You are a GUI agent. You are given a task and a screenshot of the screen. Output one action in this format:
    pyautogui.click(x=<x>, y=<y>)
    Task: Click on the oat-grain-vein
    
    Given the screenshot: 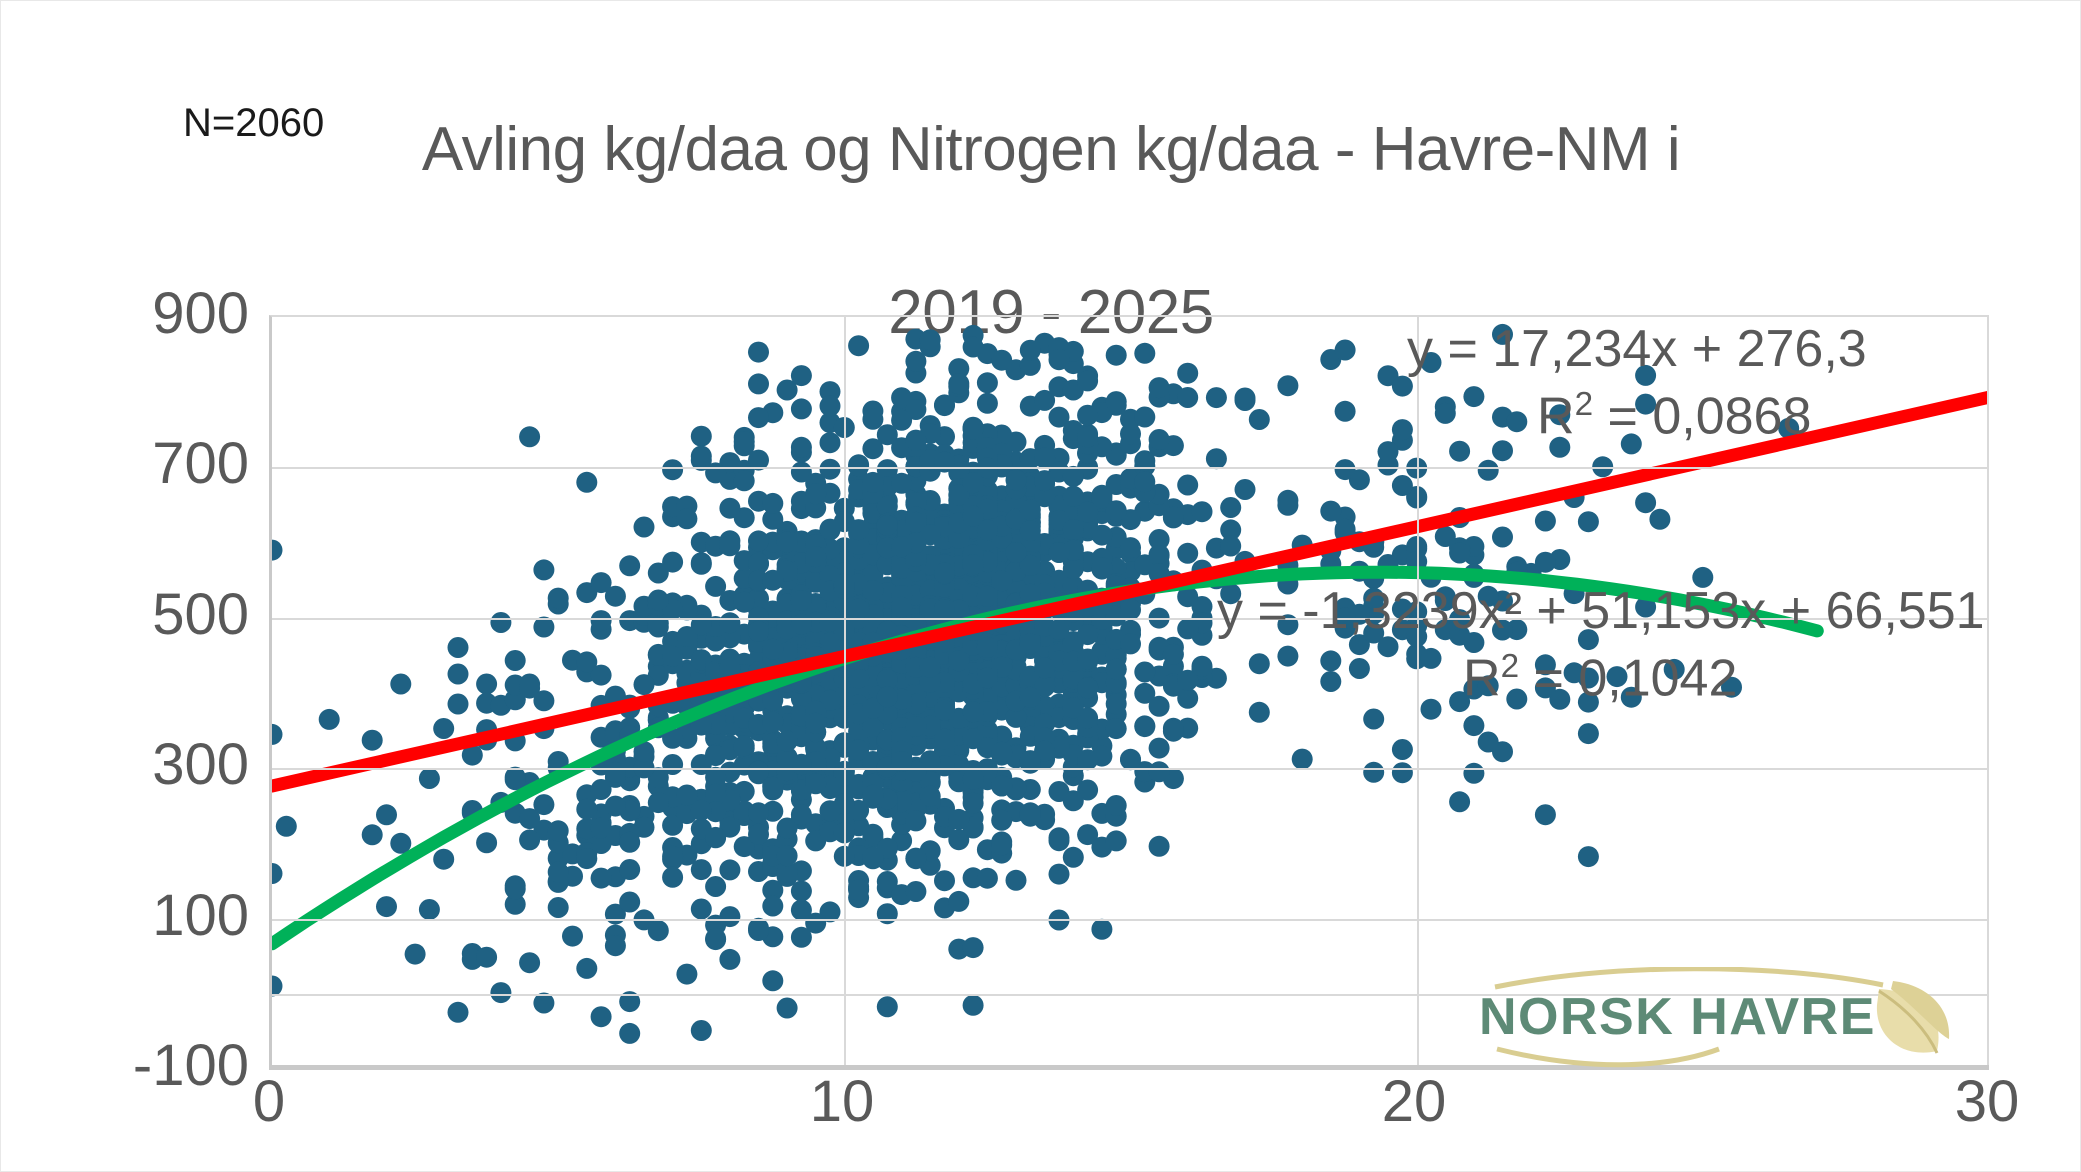 What is the action you would take?
    pyautogui.click(x=1908, y=1021)
    